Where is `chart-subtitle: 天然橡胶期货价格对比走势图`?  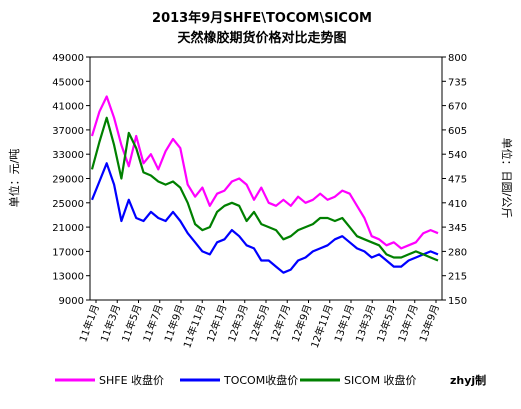 chart-subtitle: 天然橡胶期货价格对比走势图 is located at coordinates (261, 38).